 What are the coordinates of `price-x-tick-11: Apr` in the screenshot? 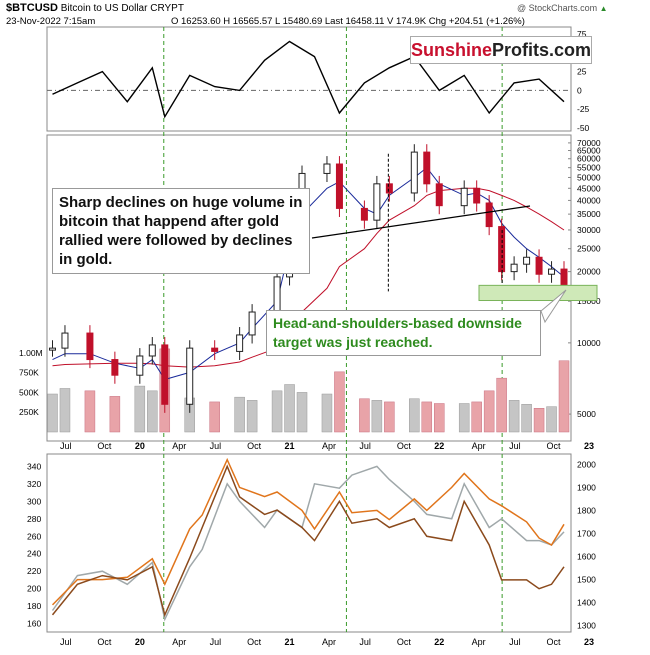 It's located at (479, 446).